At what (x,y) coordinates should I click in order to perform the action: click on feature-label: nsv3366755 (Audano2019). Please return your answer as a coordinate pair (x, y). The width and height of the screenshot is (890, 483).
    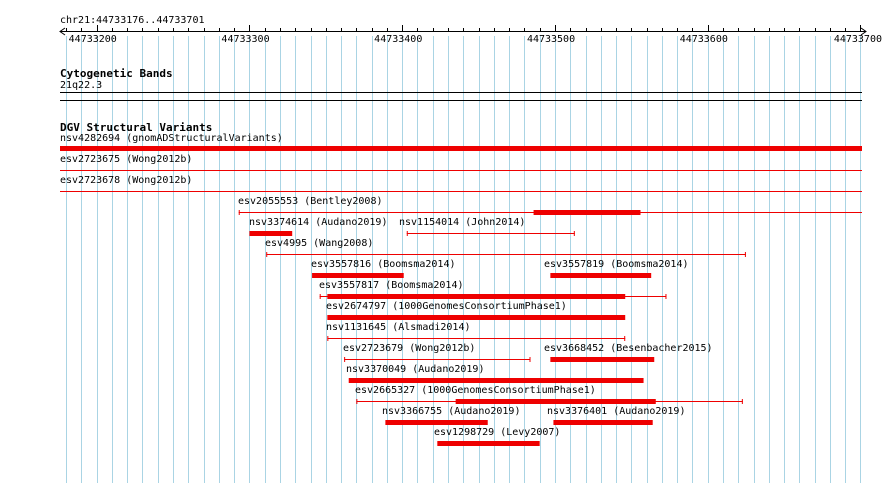
    Looking at the image, I should click on (451, 411).